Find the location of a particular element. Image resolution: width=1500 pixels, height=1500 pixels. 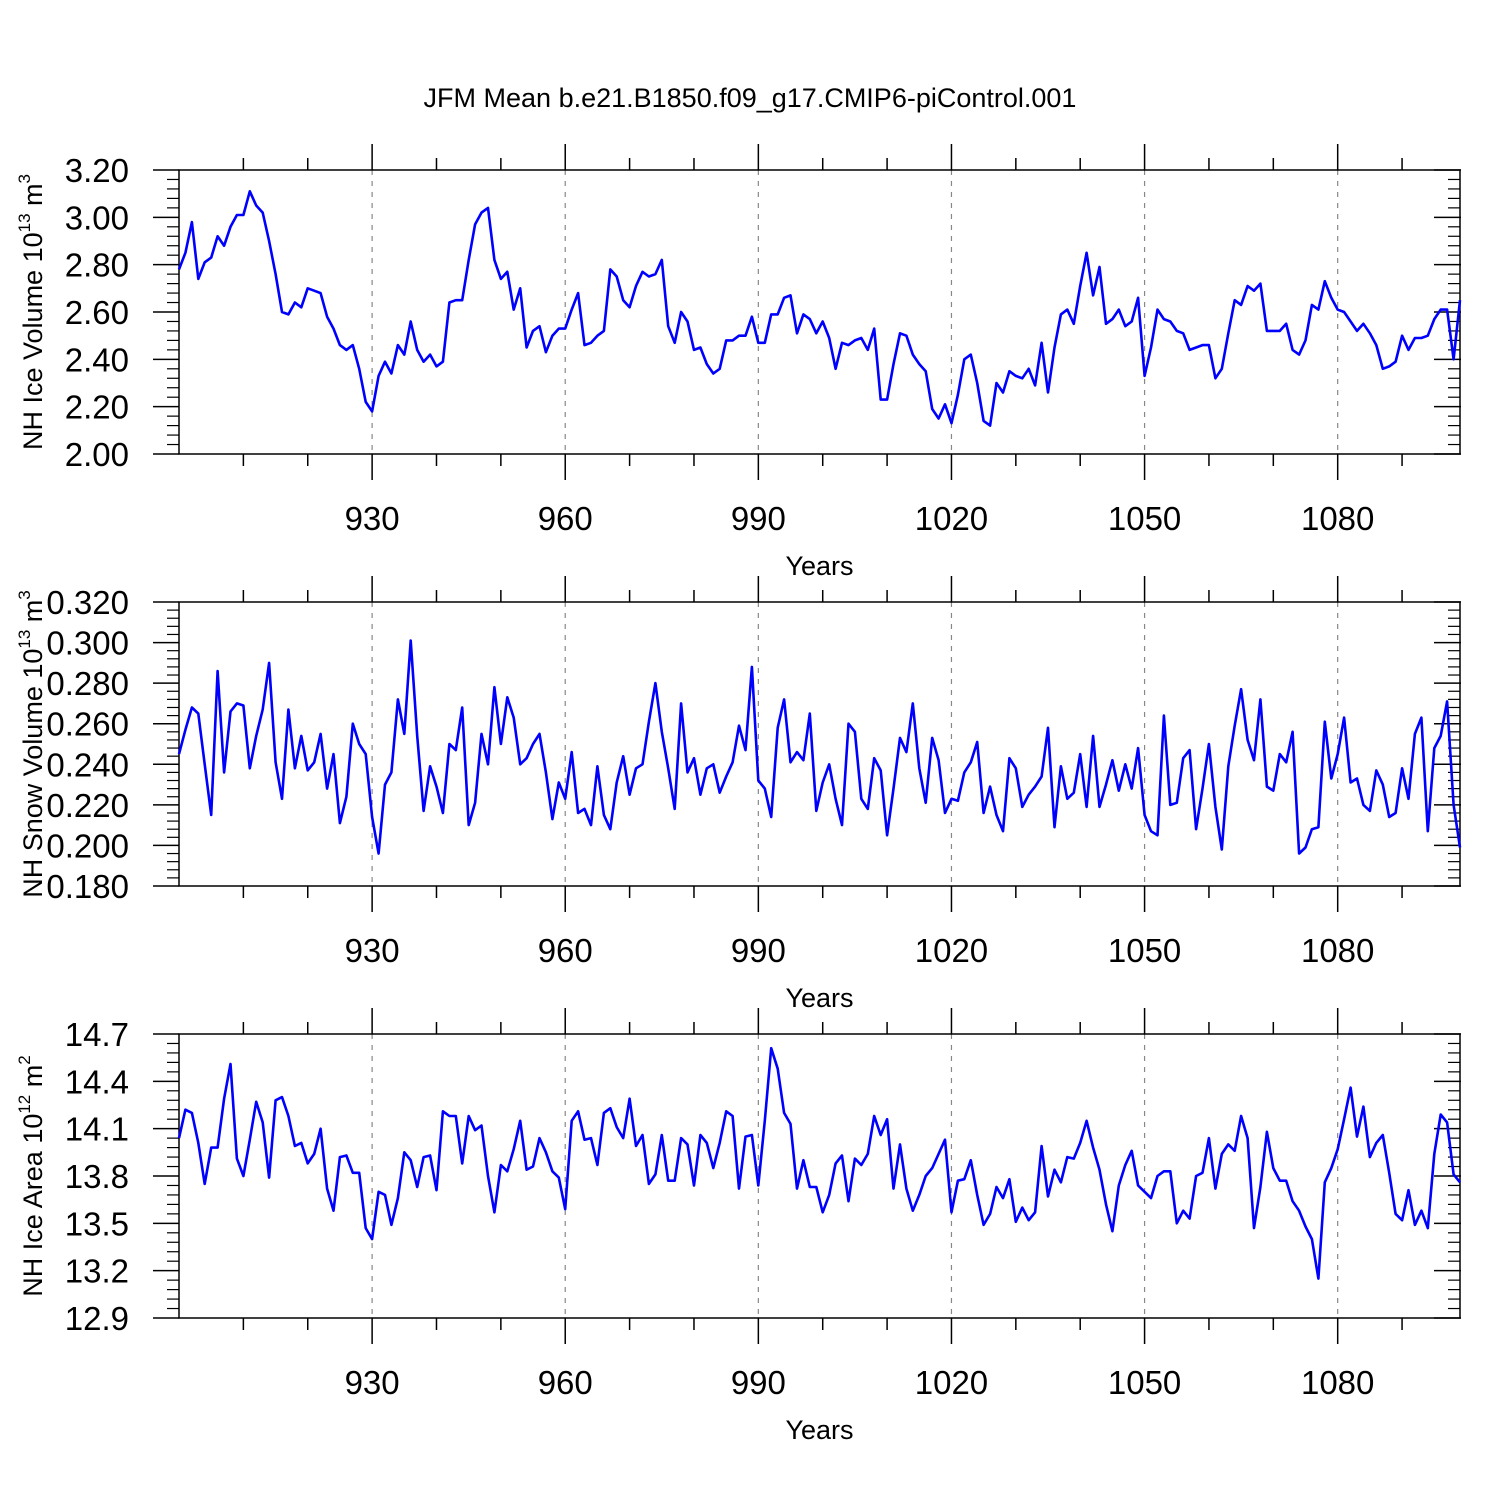

y-tick-label: 0.200 is located at coordinates (87, 845).